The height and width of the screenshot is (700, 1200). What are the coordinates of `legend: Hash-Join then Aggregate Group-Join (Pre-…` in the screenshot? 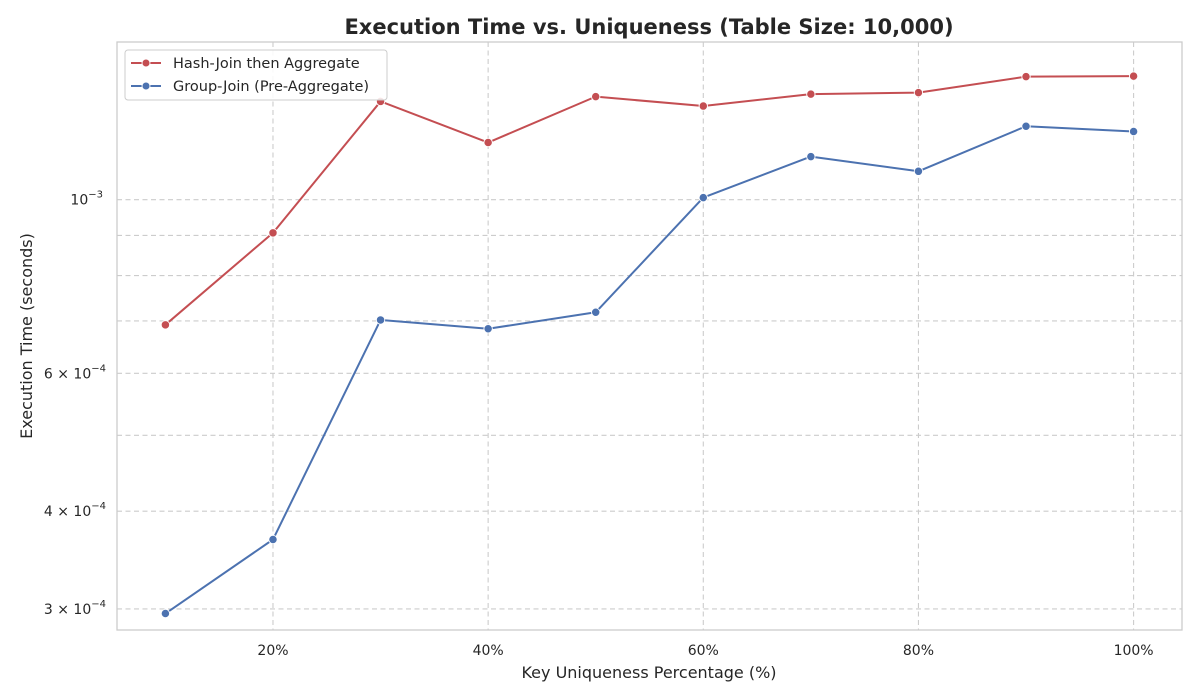 It's located at (256, 75).